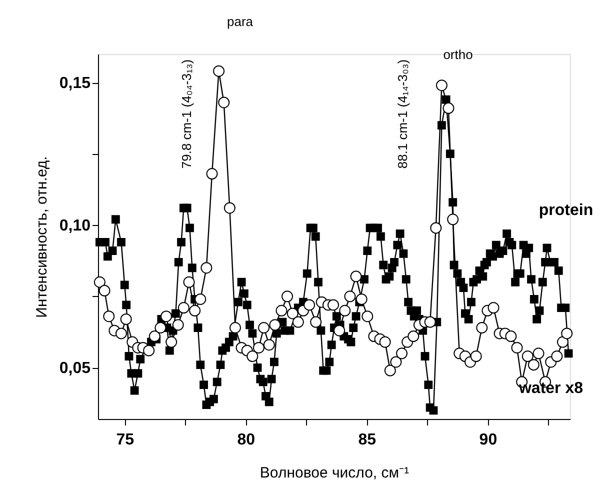  I want to click on x-tick-label: 85, so click(367, 440).